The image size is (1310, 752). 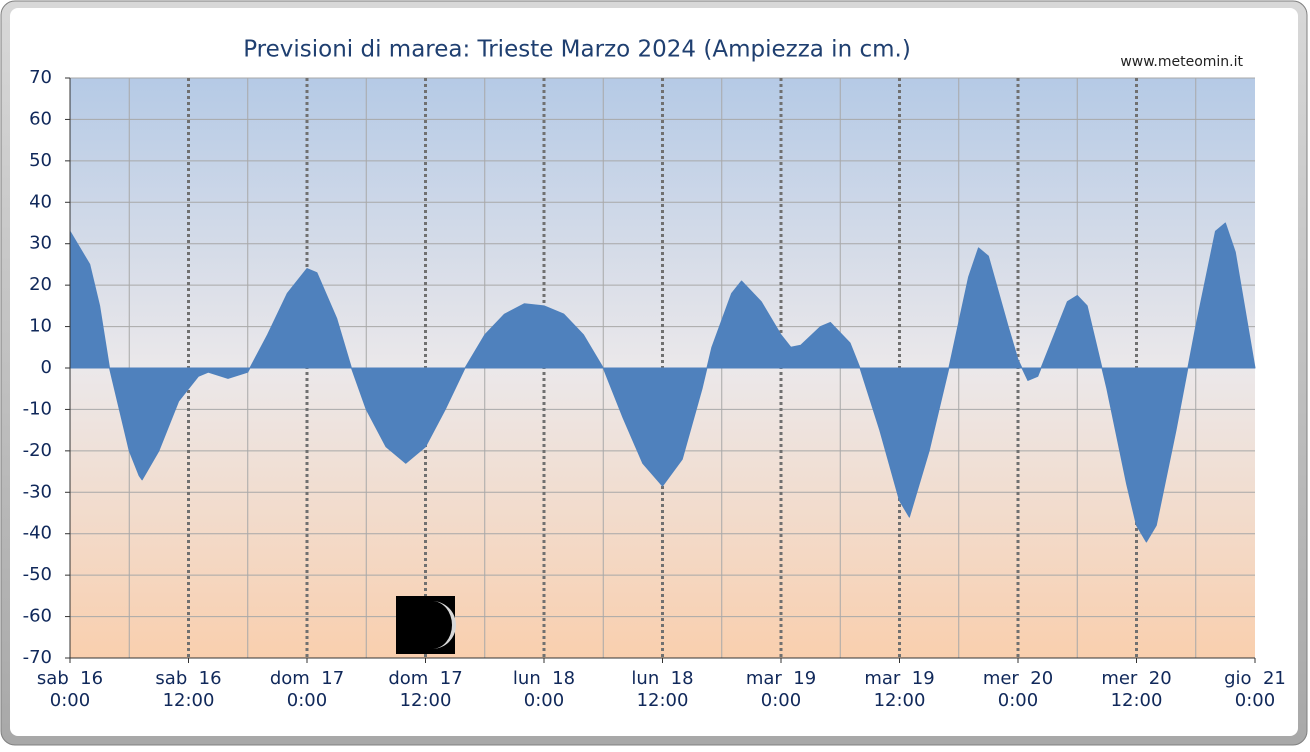 I want to click on y-tick-label: -40, so click(x=37, y=533).